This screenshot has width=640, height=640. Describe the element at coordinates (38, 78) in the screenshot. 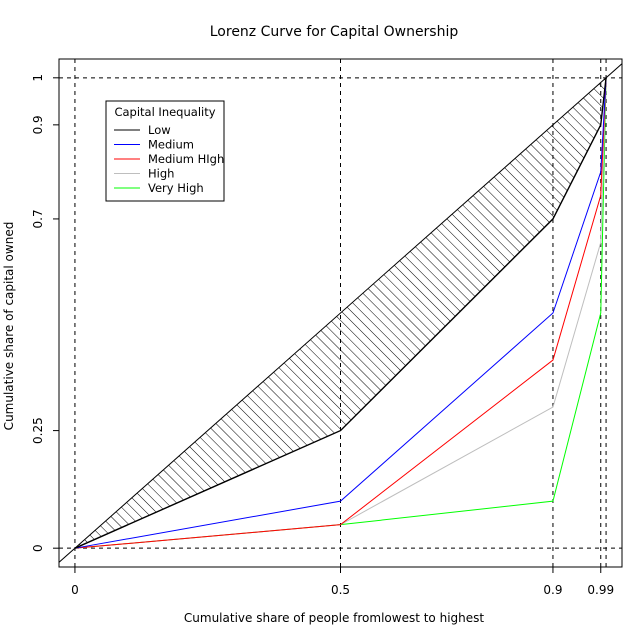

I see `y-tick-label: 1` at that location.